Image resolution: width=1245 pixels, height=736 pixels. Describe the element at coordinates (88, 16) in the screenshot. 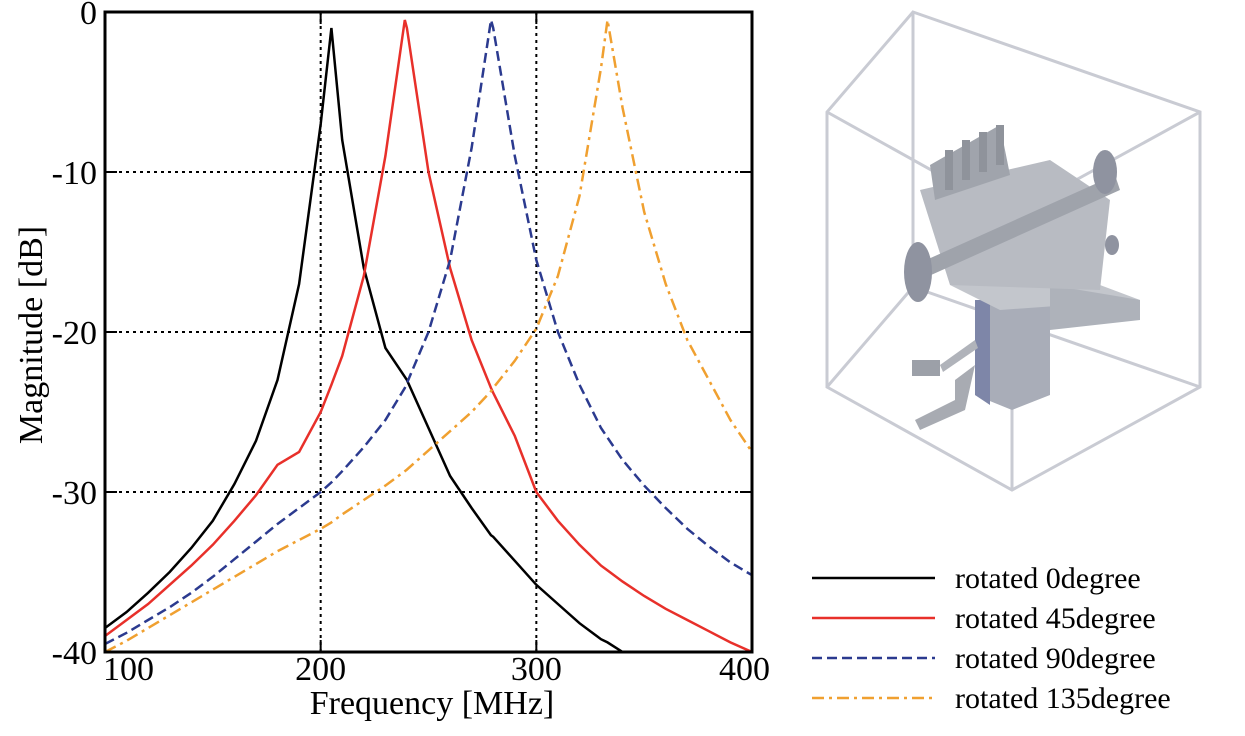

I see `y-tick-label: 0` at that location.